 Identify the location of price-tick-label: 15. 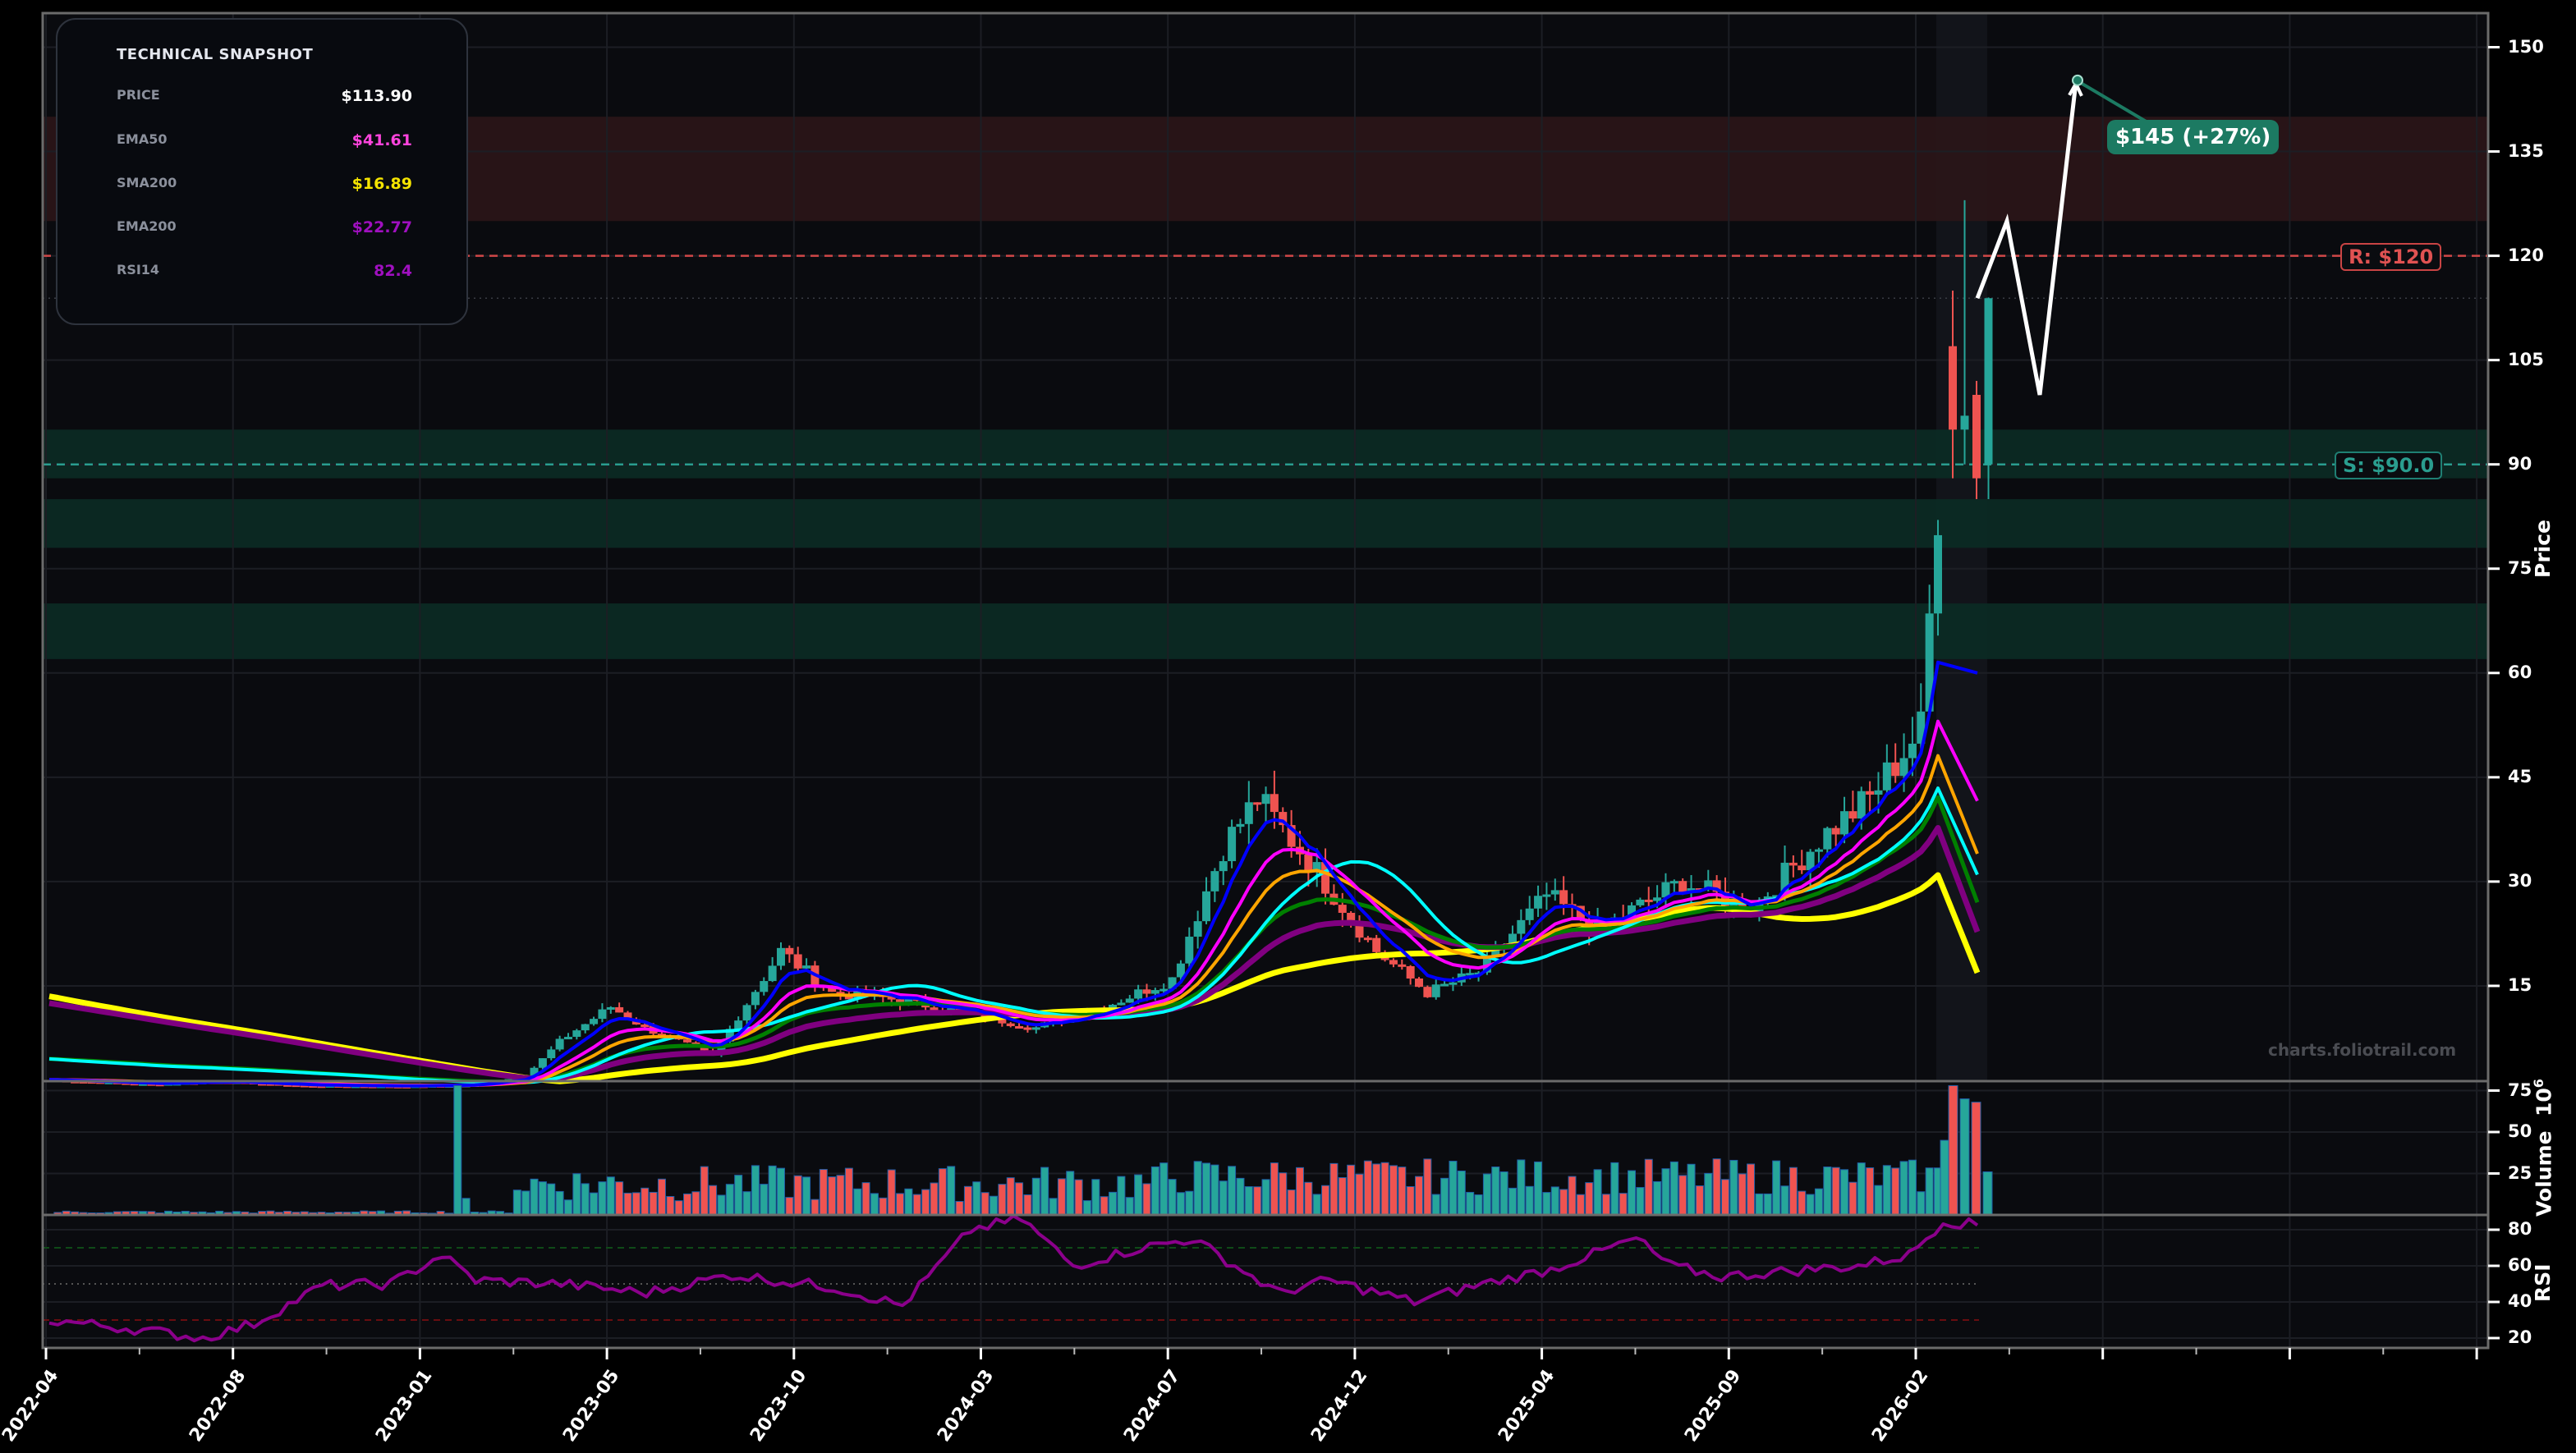
(2520, 985).